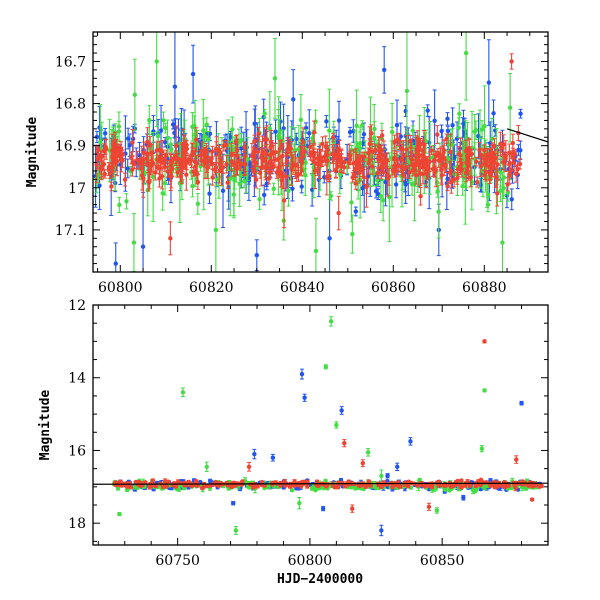 This screenshot has width=600, height=600. Describe the element at coordinates (70, 231) in the screenshot. I see `y-tick-label: 17.1` at that location.